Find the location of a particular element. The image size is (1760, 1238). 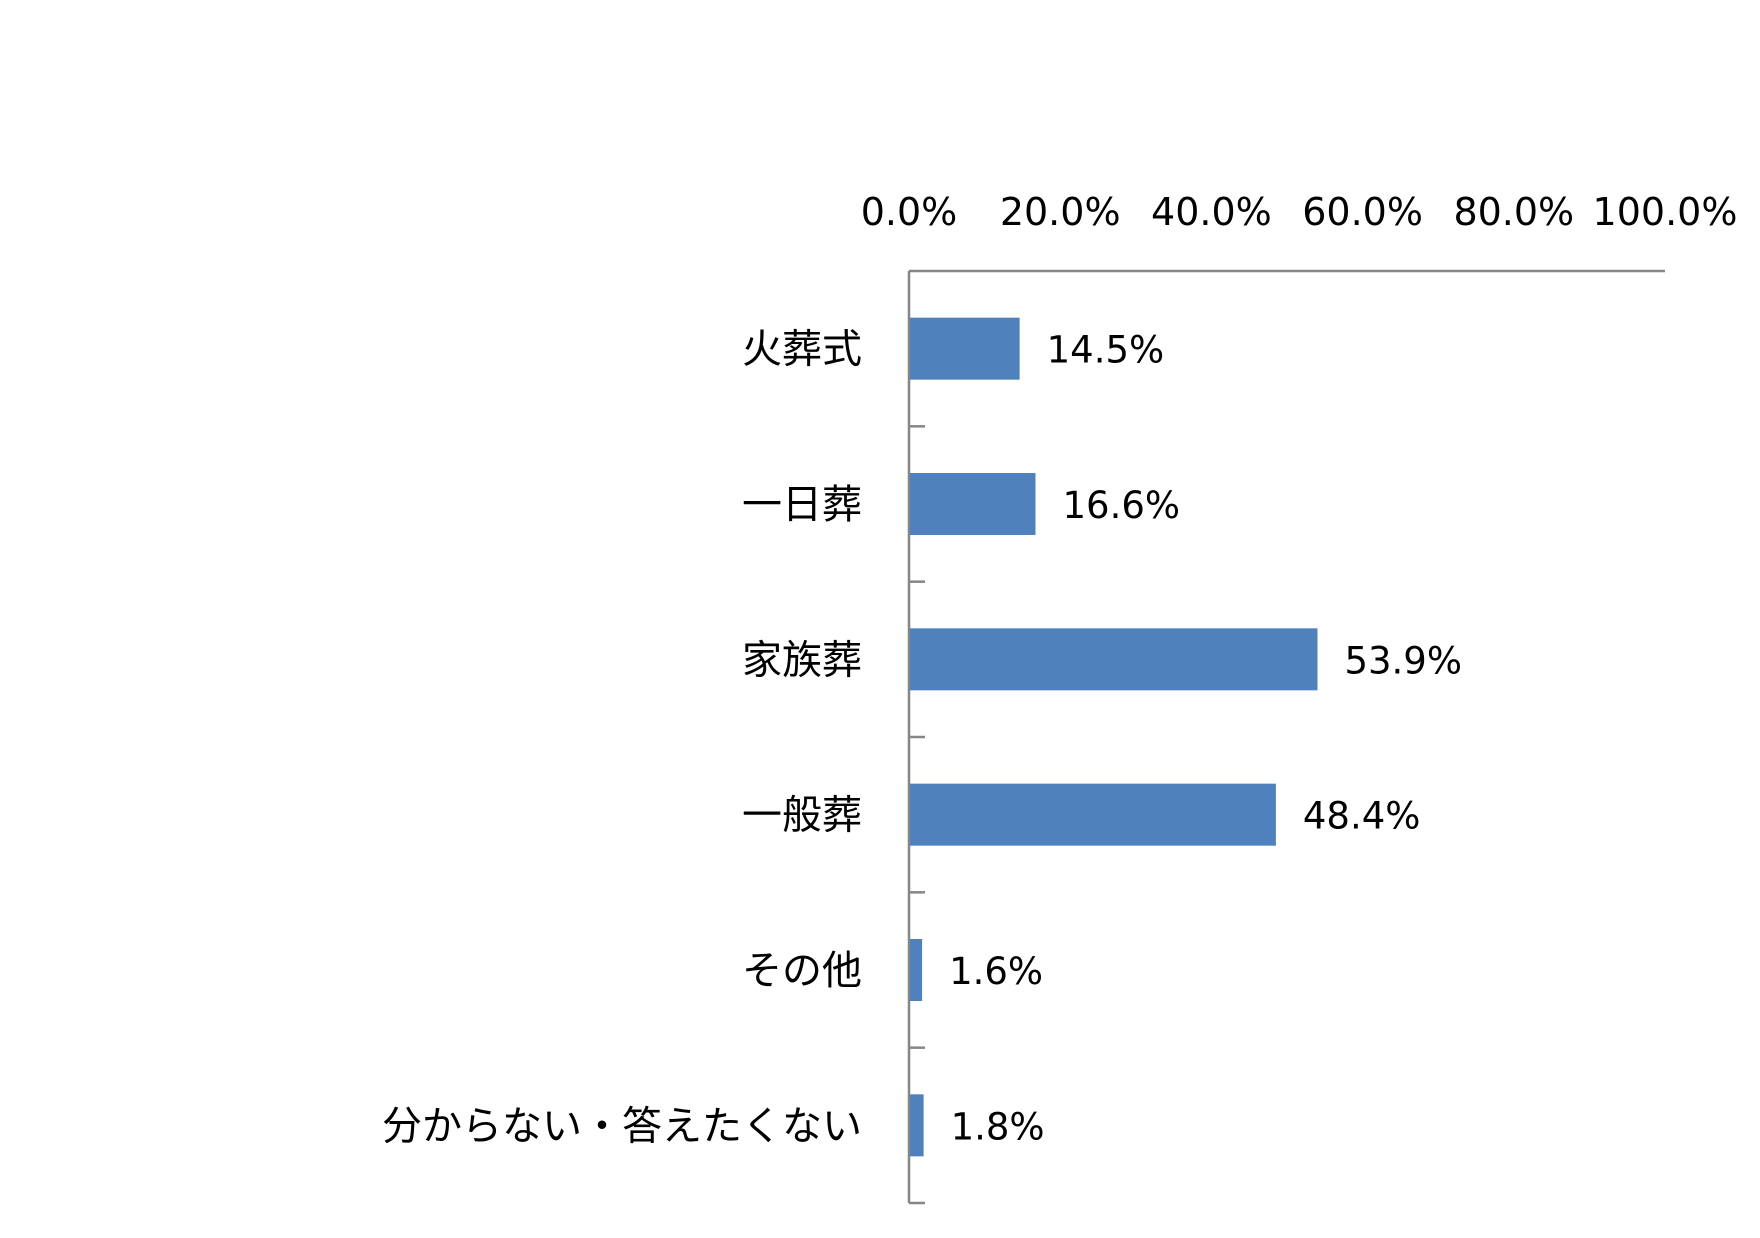

category-label: 一日葬 is located at coordinates (802, 505).